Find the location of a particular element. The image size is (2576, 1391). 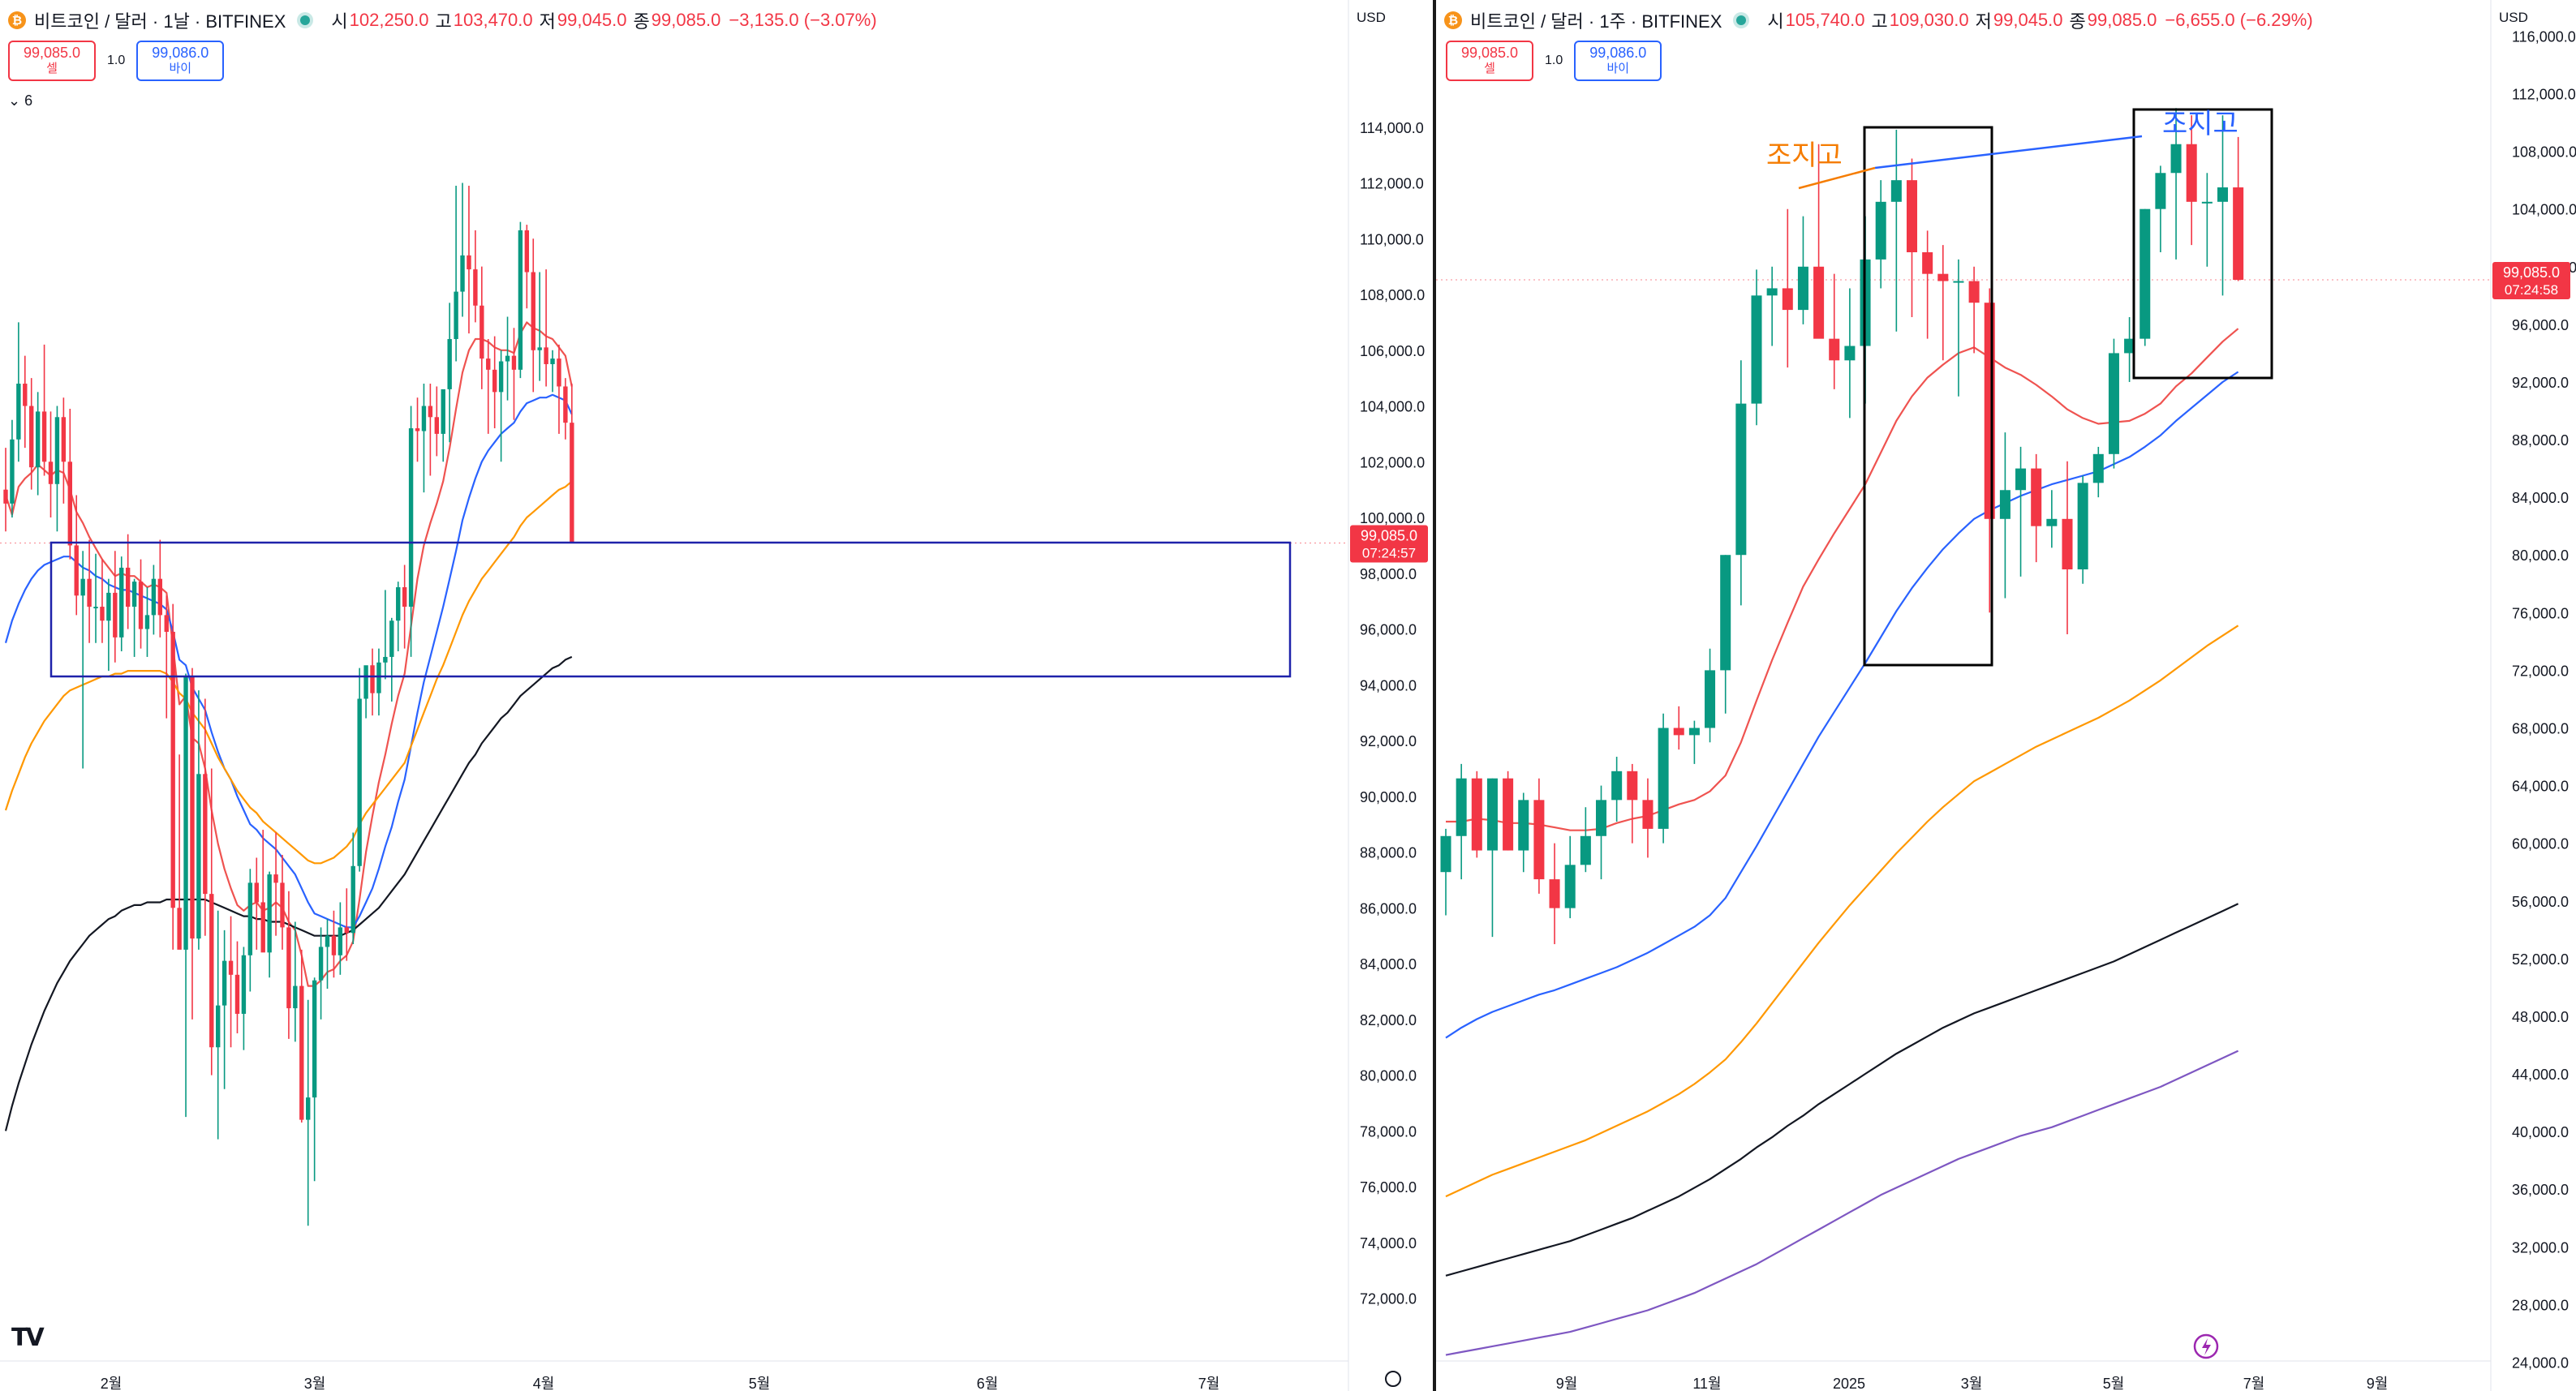

right-sell-button: 99,085.0 셀 is located at coordinates (1489, 61).